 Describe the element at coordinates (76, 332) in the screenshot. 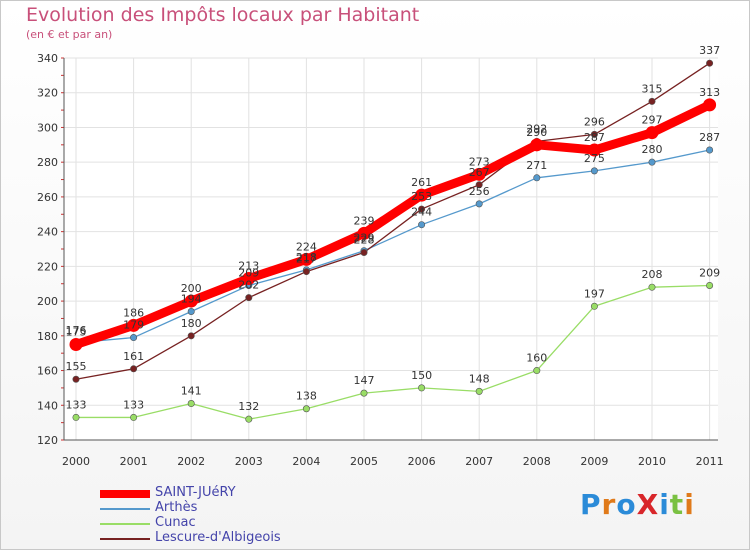

I see `data-label: 175` at that location.